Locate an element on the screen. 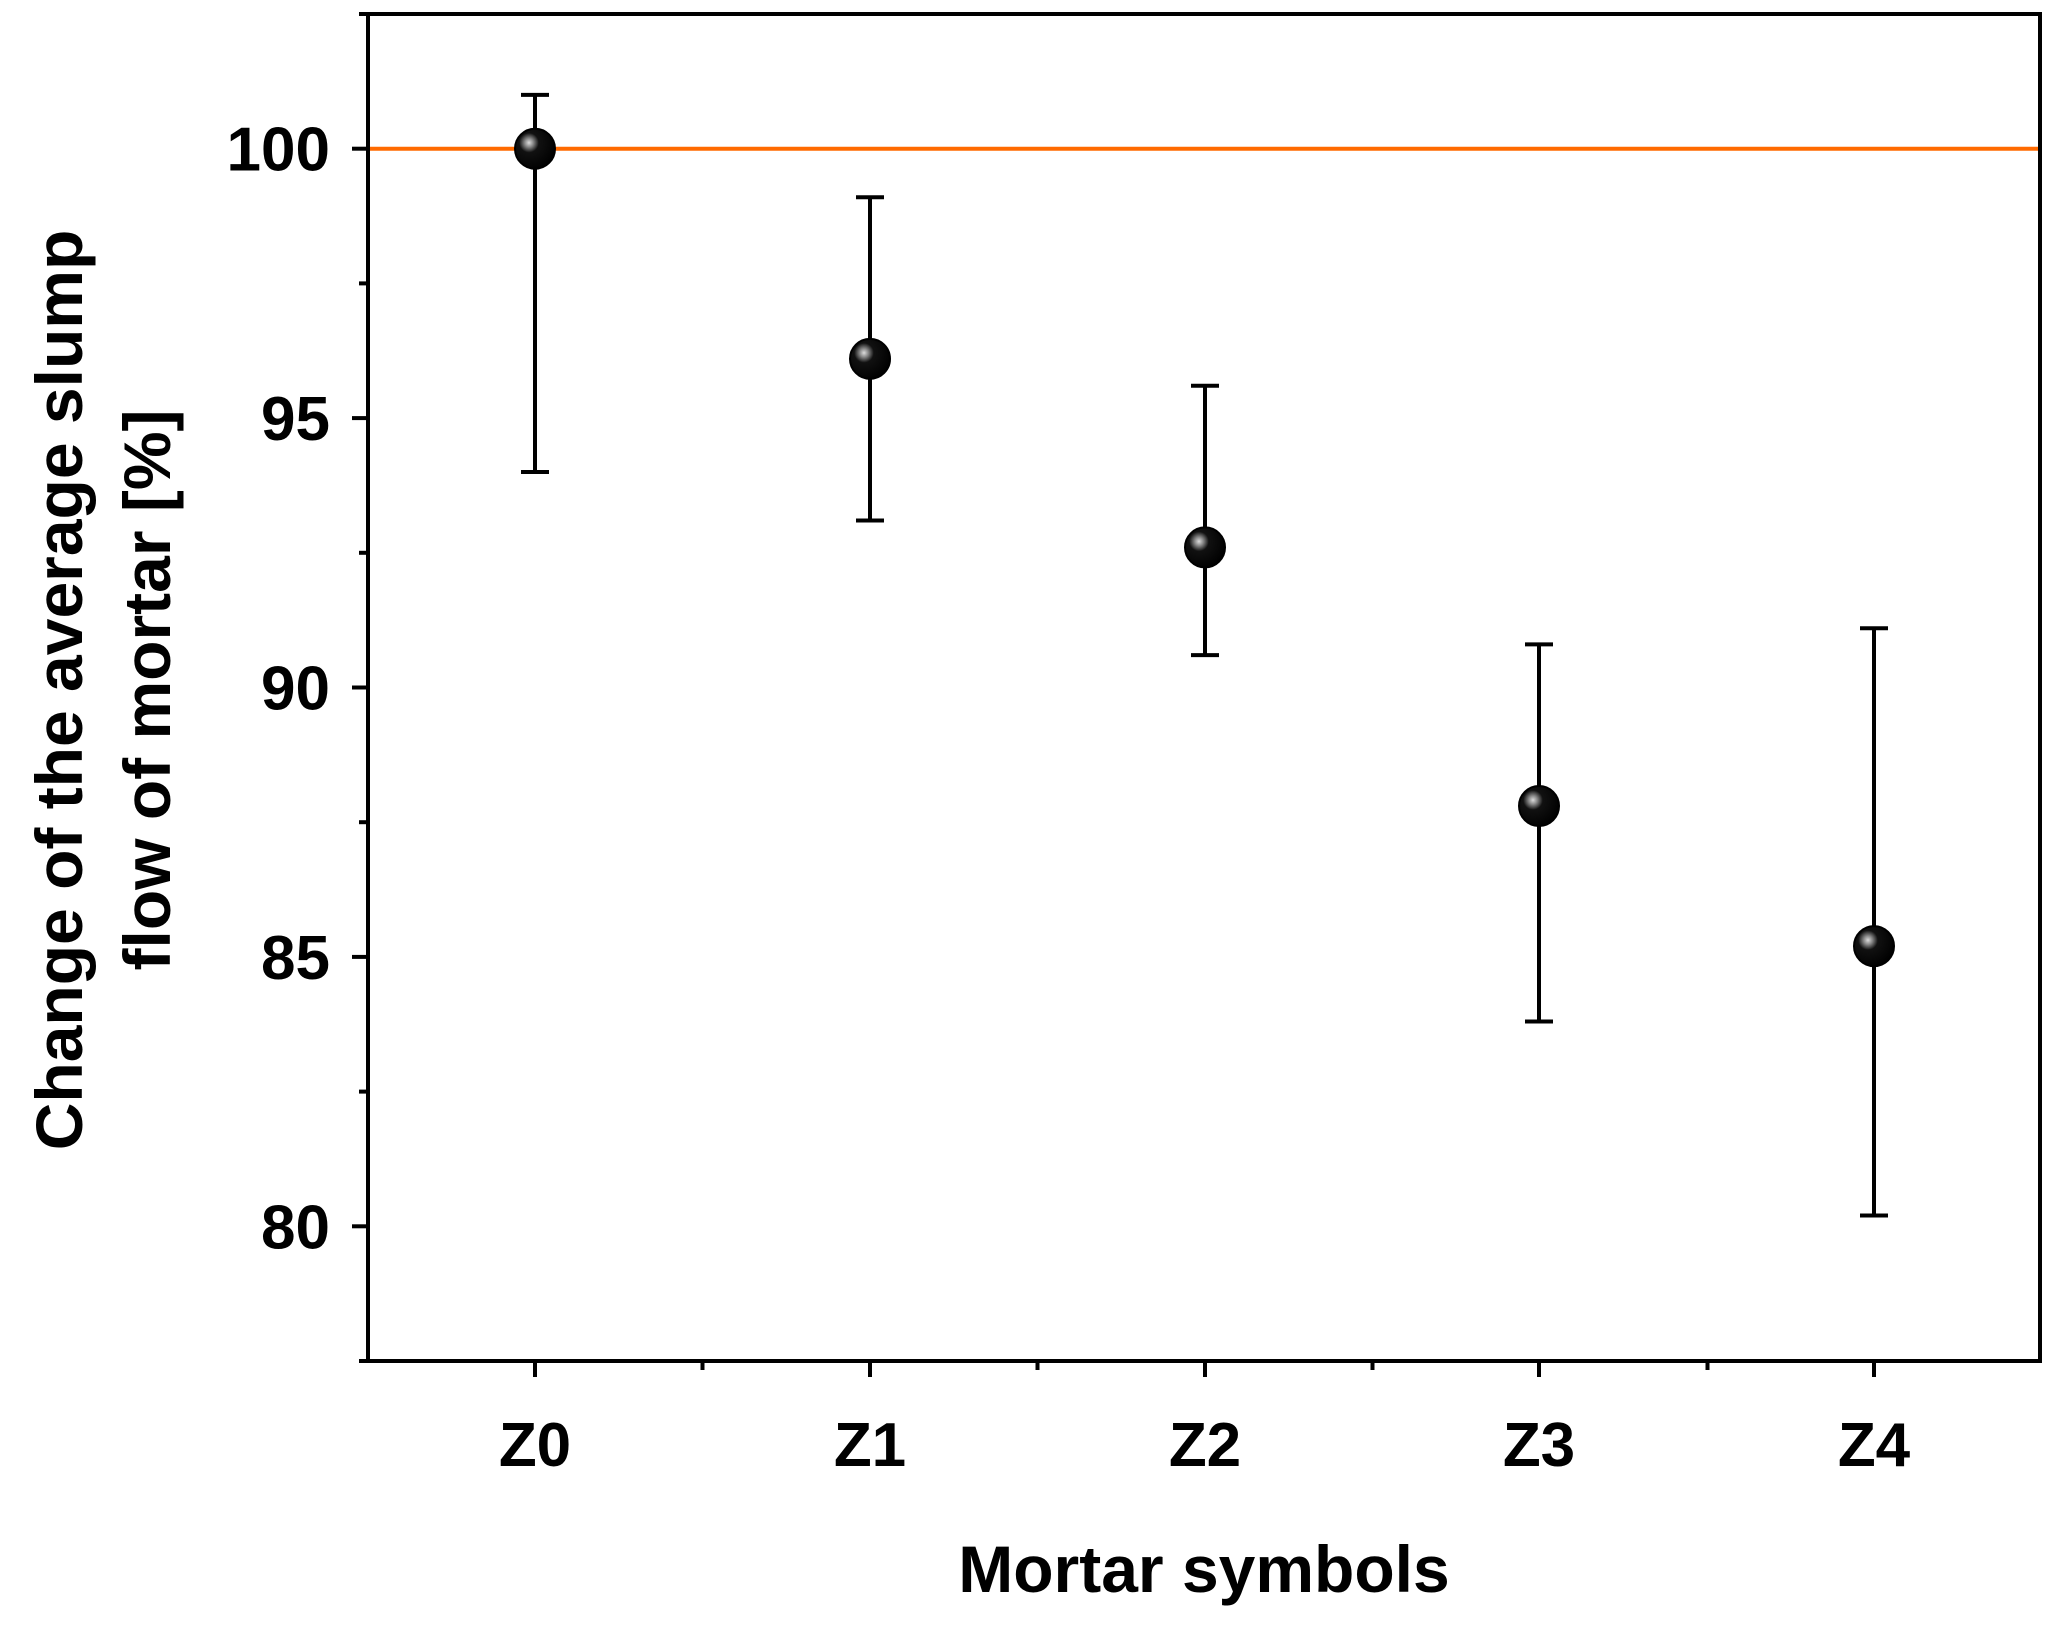 This screenshot has width=2051, height=1627. y-tick-label: 95 is located at coordinates (295, 419).